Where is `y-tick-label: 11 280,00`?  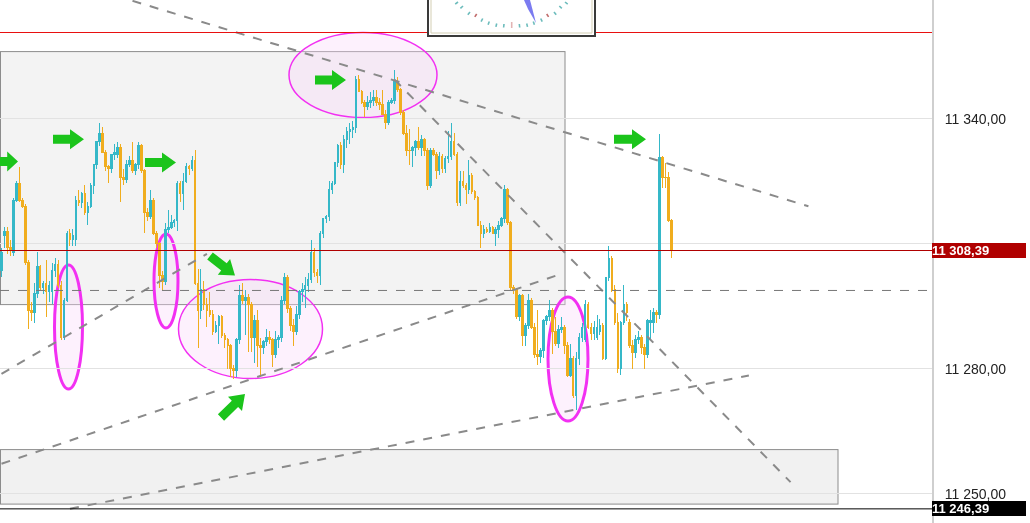
y-tick-label: 11 280,00 is located at coordinates (975, 368).